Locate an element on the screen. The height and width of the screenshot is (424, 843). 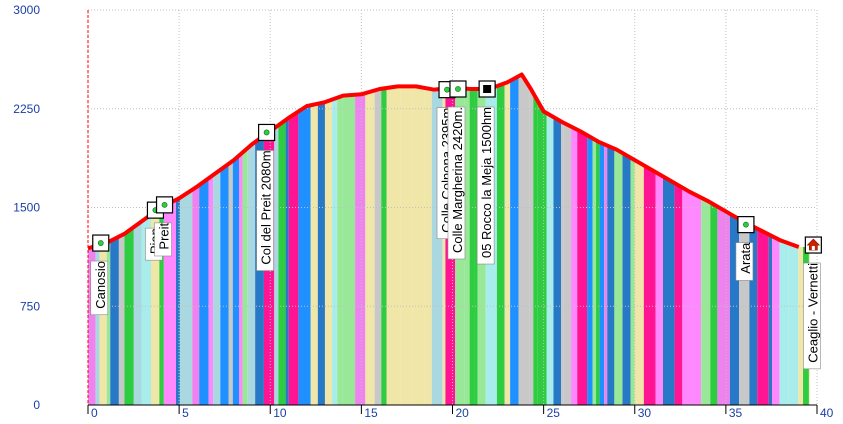
waypoint-label: Col del Preit 2080m is located at coordinates (266, 207).